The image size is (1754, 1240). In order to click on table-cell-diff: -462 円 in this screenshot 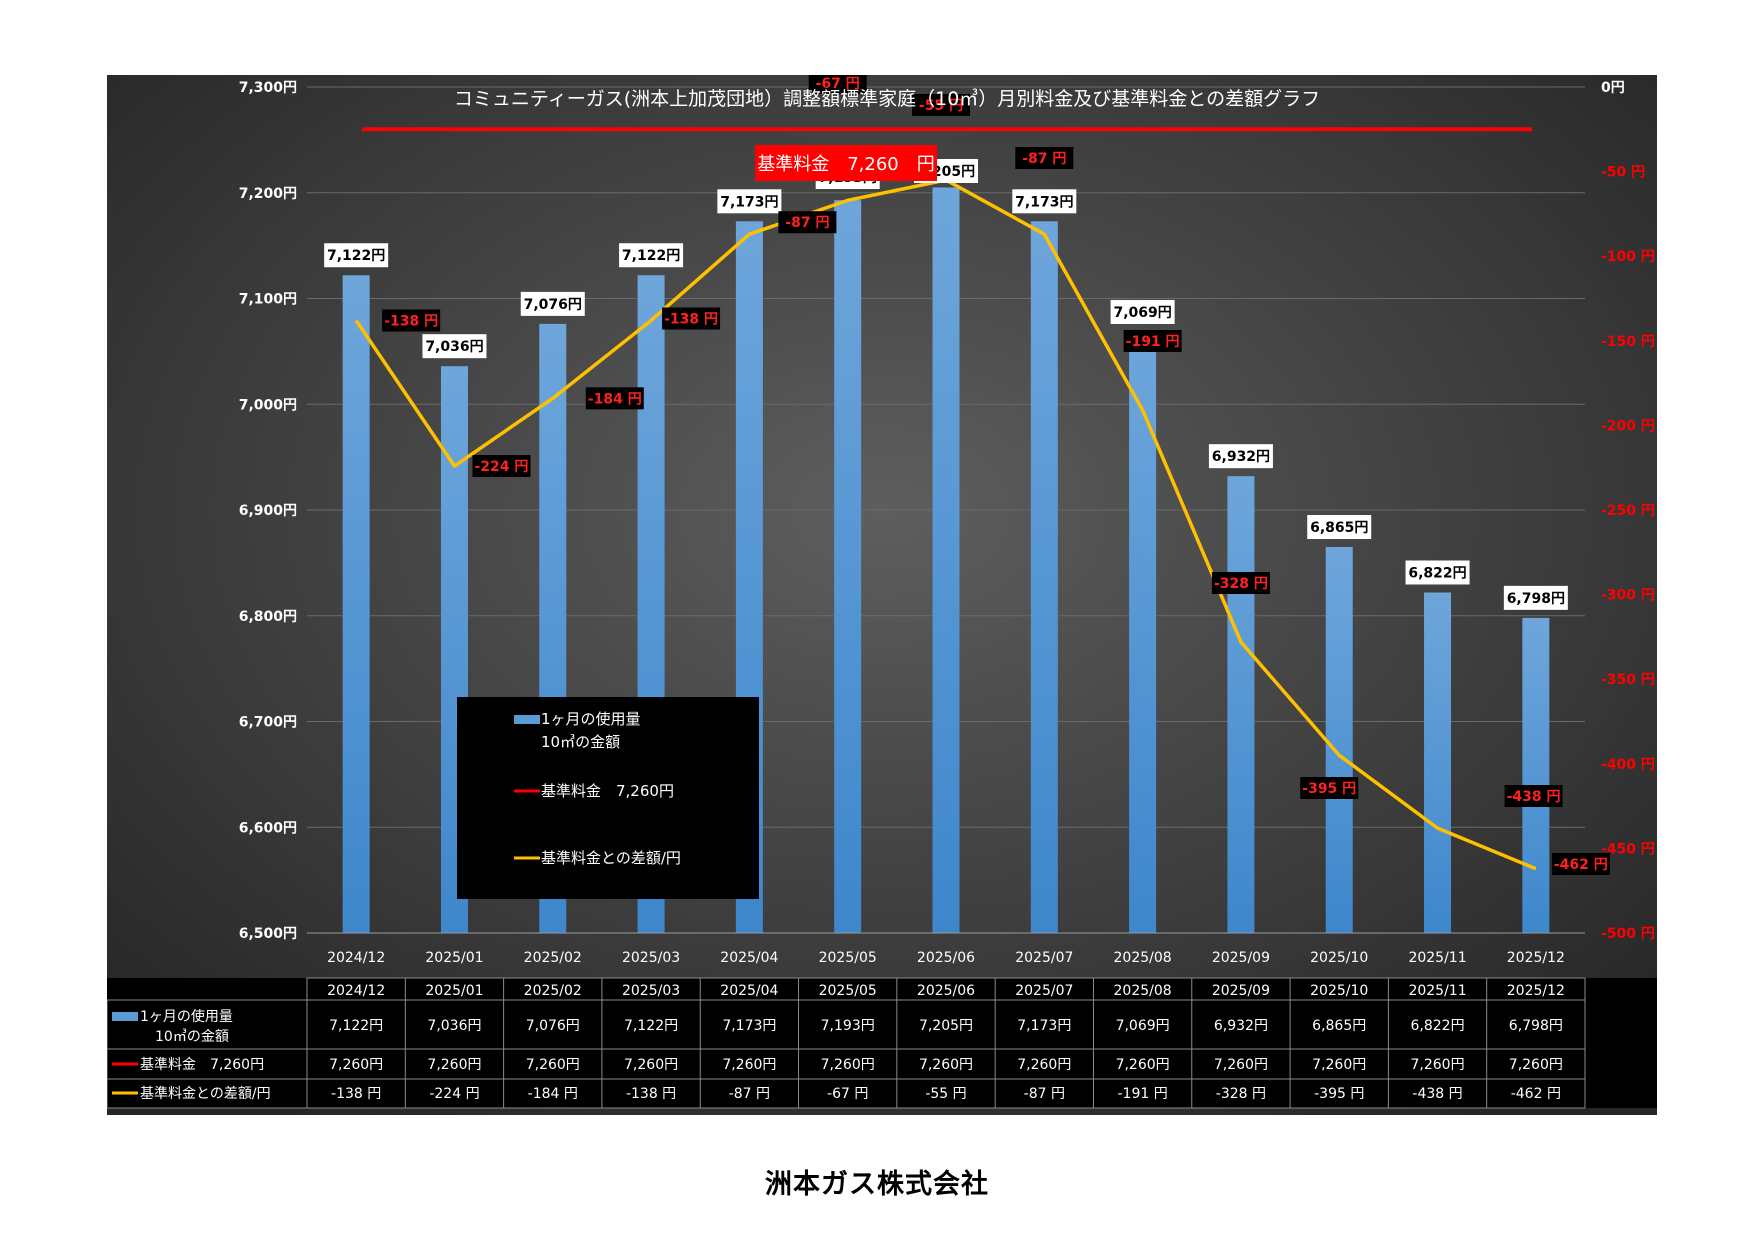, I will do `click(1536, 1094)`.